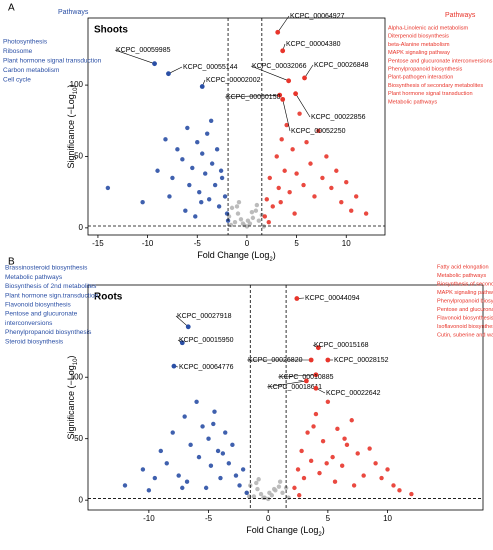  Describe the element at coordinates (206, 340) in the screenshot. I see `annotation-label: KCPC_00015950` at that location.